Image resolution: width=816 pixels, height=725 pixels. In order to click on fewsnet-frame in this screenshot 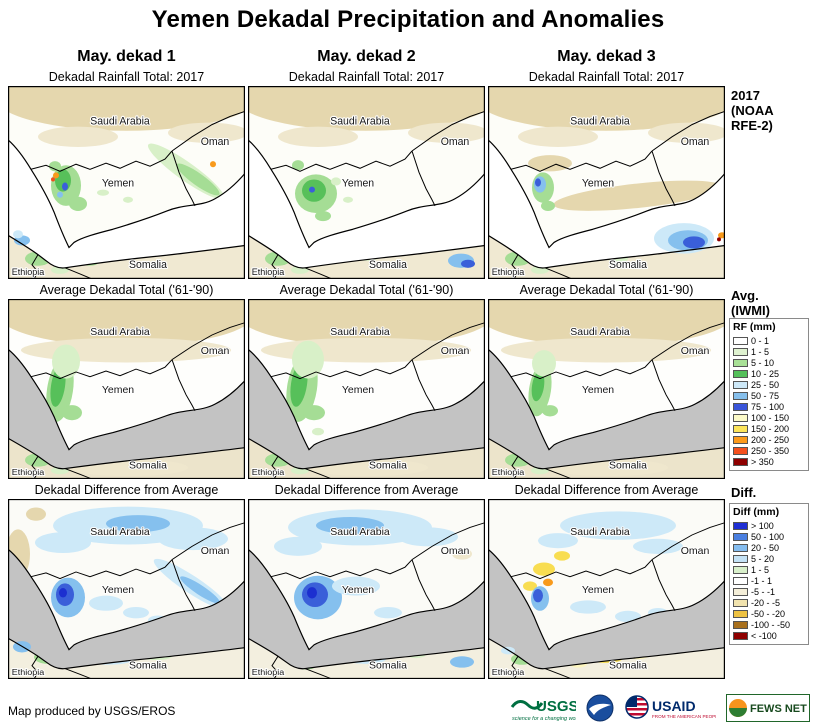, I will do `click(768, 708)`.